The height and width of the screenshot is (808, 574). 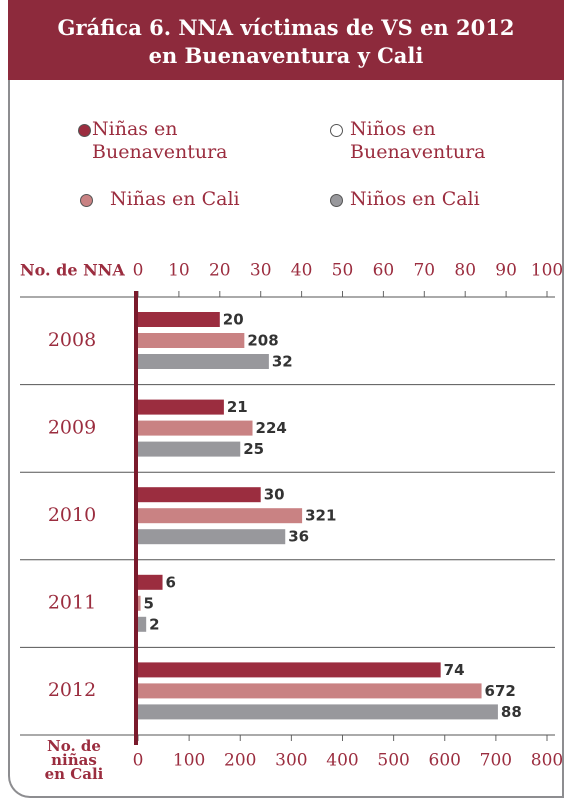 What do you see at coordinates (384, 271) in the screenshot?
I see `x-tick-label: 60` at bounding box center [384, 271].